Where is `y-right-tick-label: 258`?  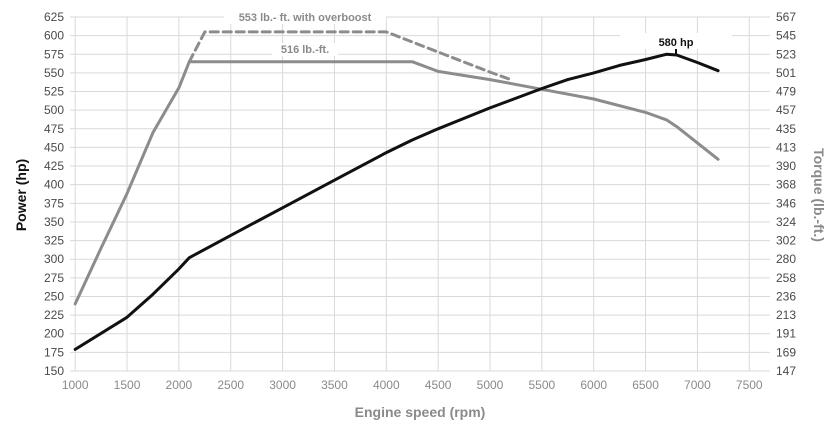
y-right-tick-label: 258 is located at coordinates (786, 278).